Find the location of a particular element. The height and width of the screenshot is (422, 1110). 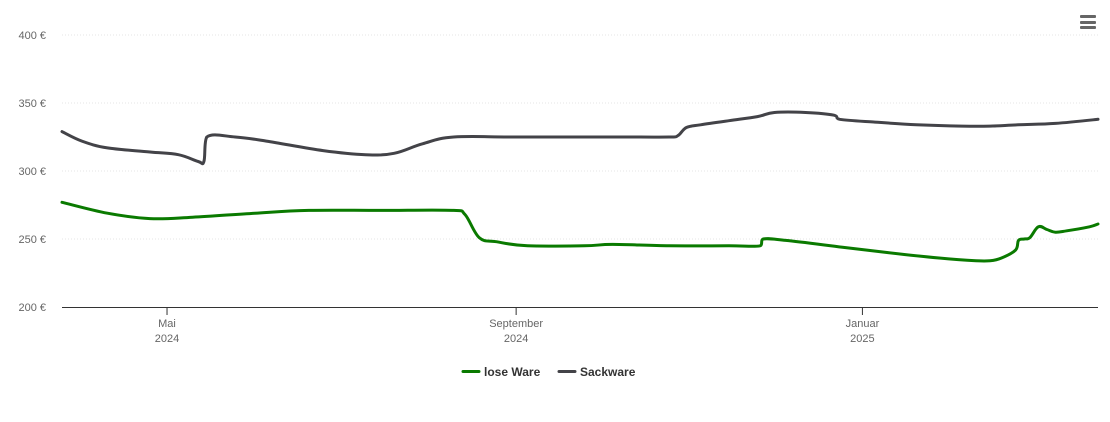

legend-item: Sackware is located at coordinates (596, 372).